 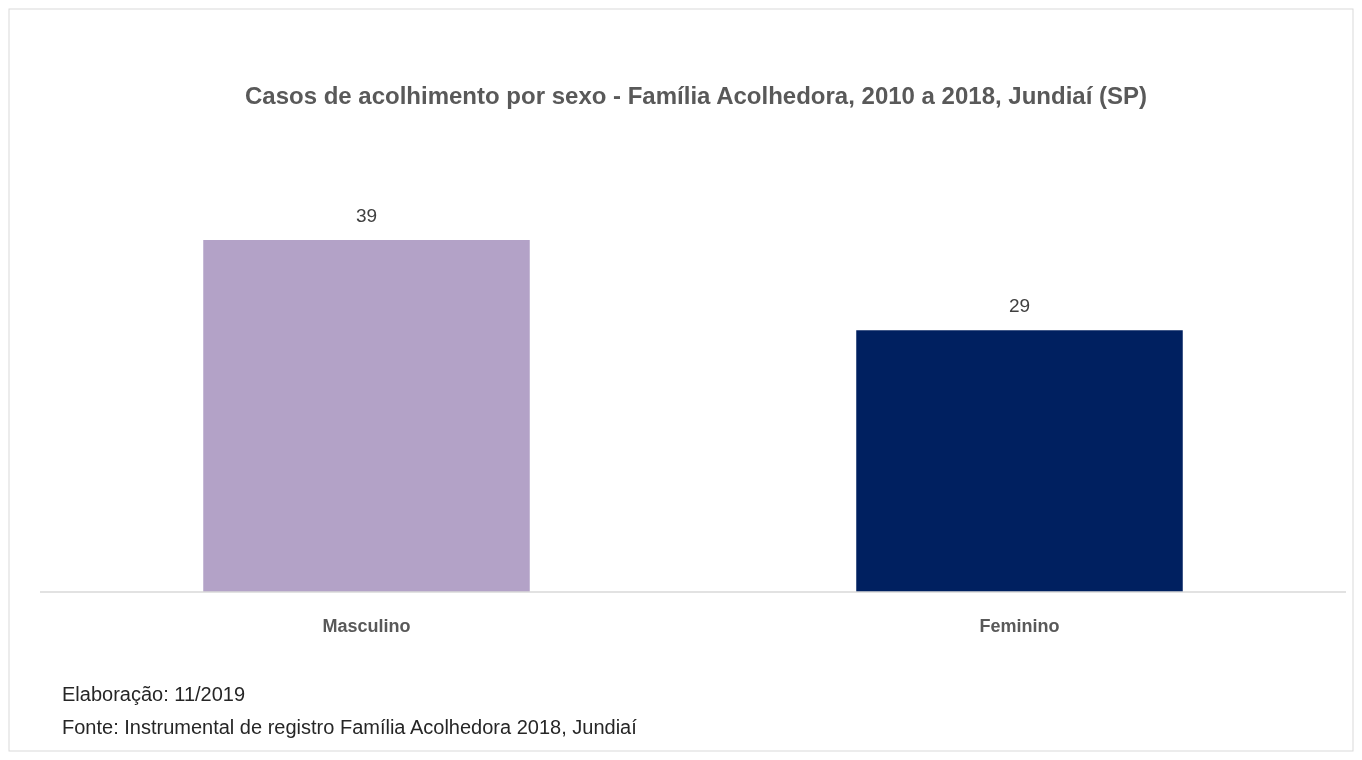 I want to click on x-tick-label: Masculino, so click(x=366, y=626).